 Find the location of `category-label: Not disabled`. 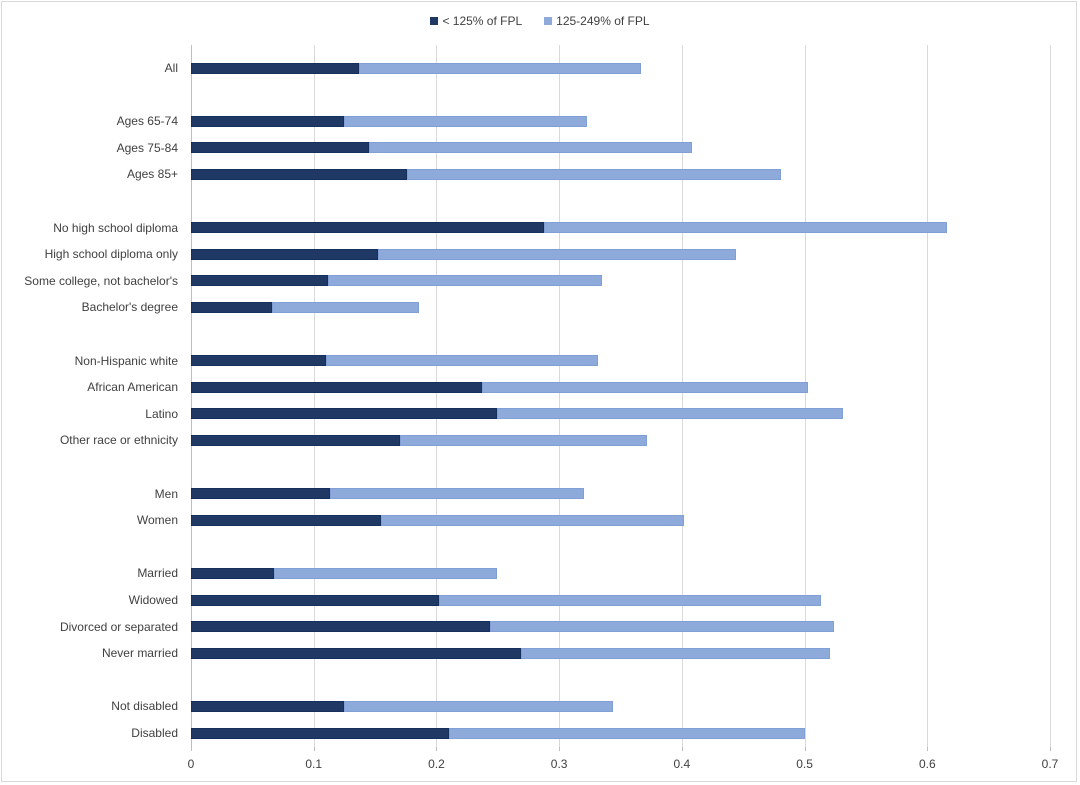

category-label: Not disabled is located at coordinates (144, 706).